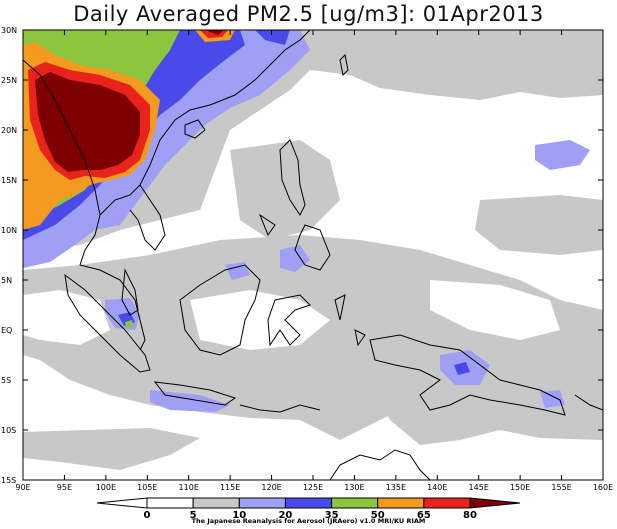 This screenshot has width=617, height=529. What do you see at coordinates (396, 487) in the screenshot?
I see `lon-label: 135E` at bounding box center [396, 487].